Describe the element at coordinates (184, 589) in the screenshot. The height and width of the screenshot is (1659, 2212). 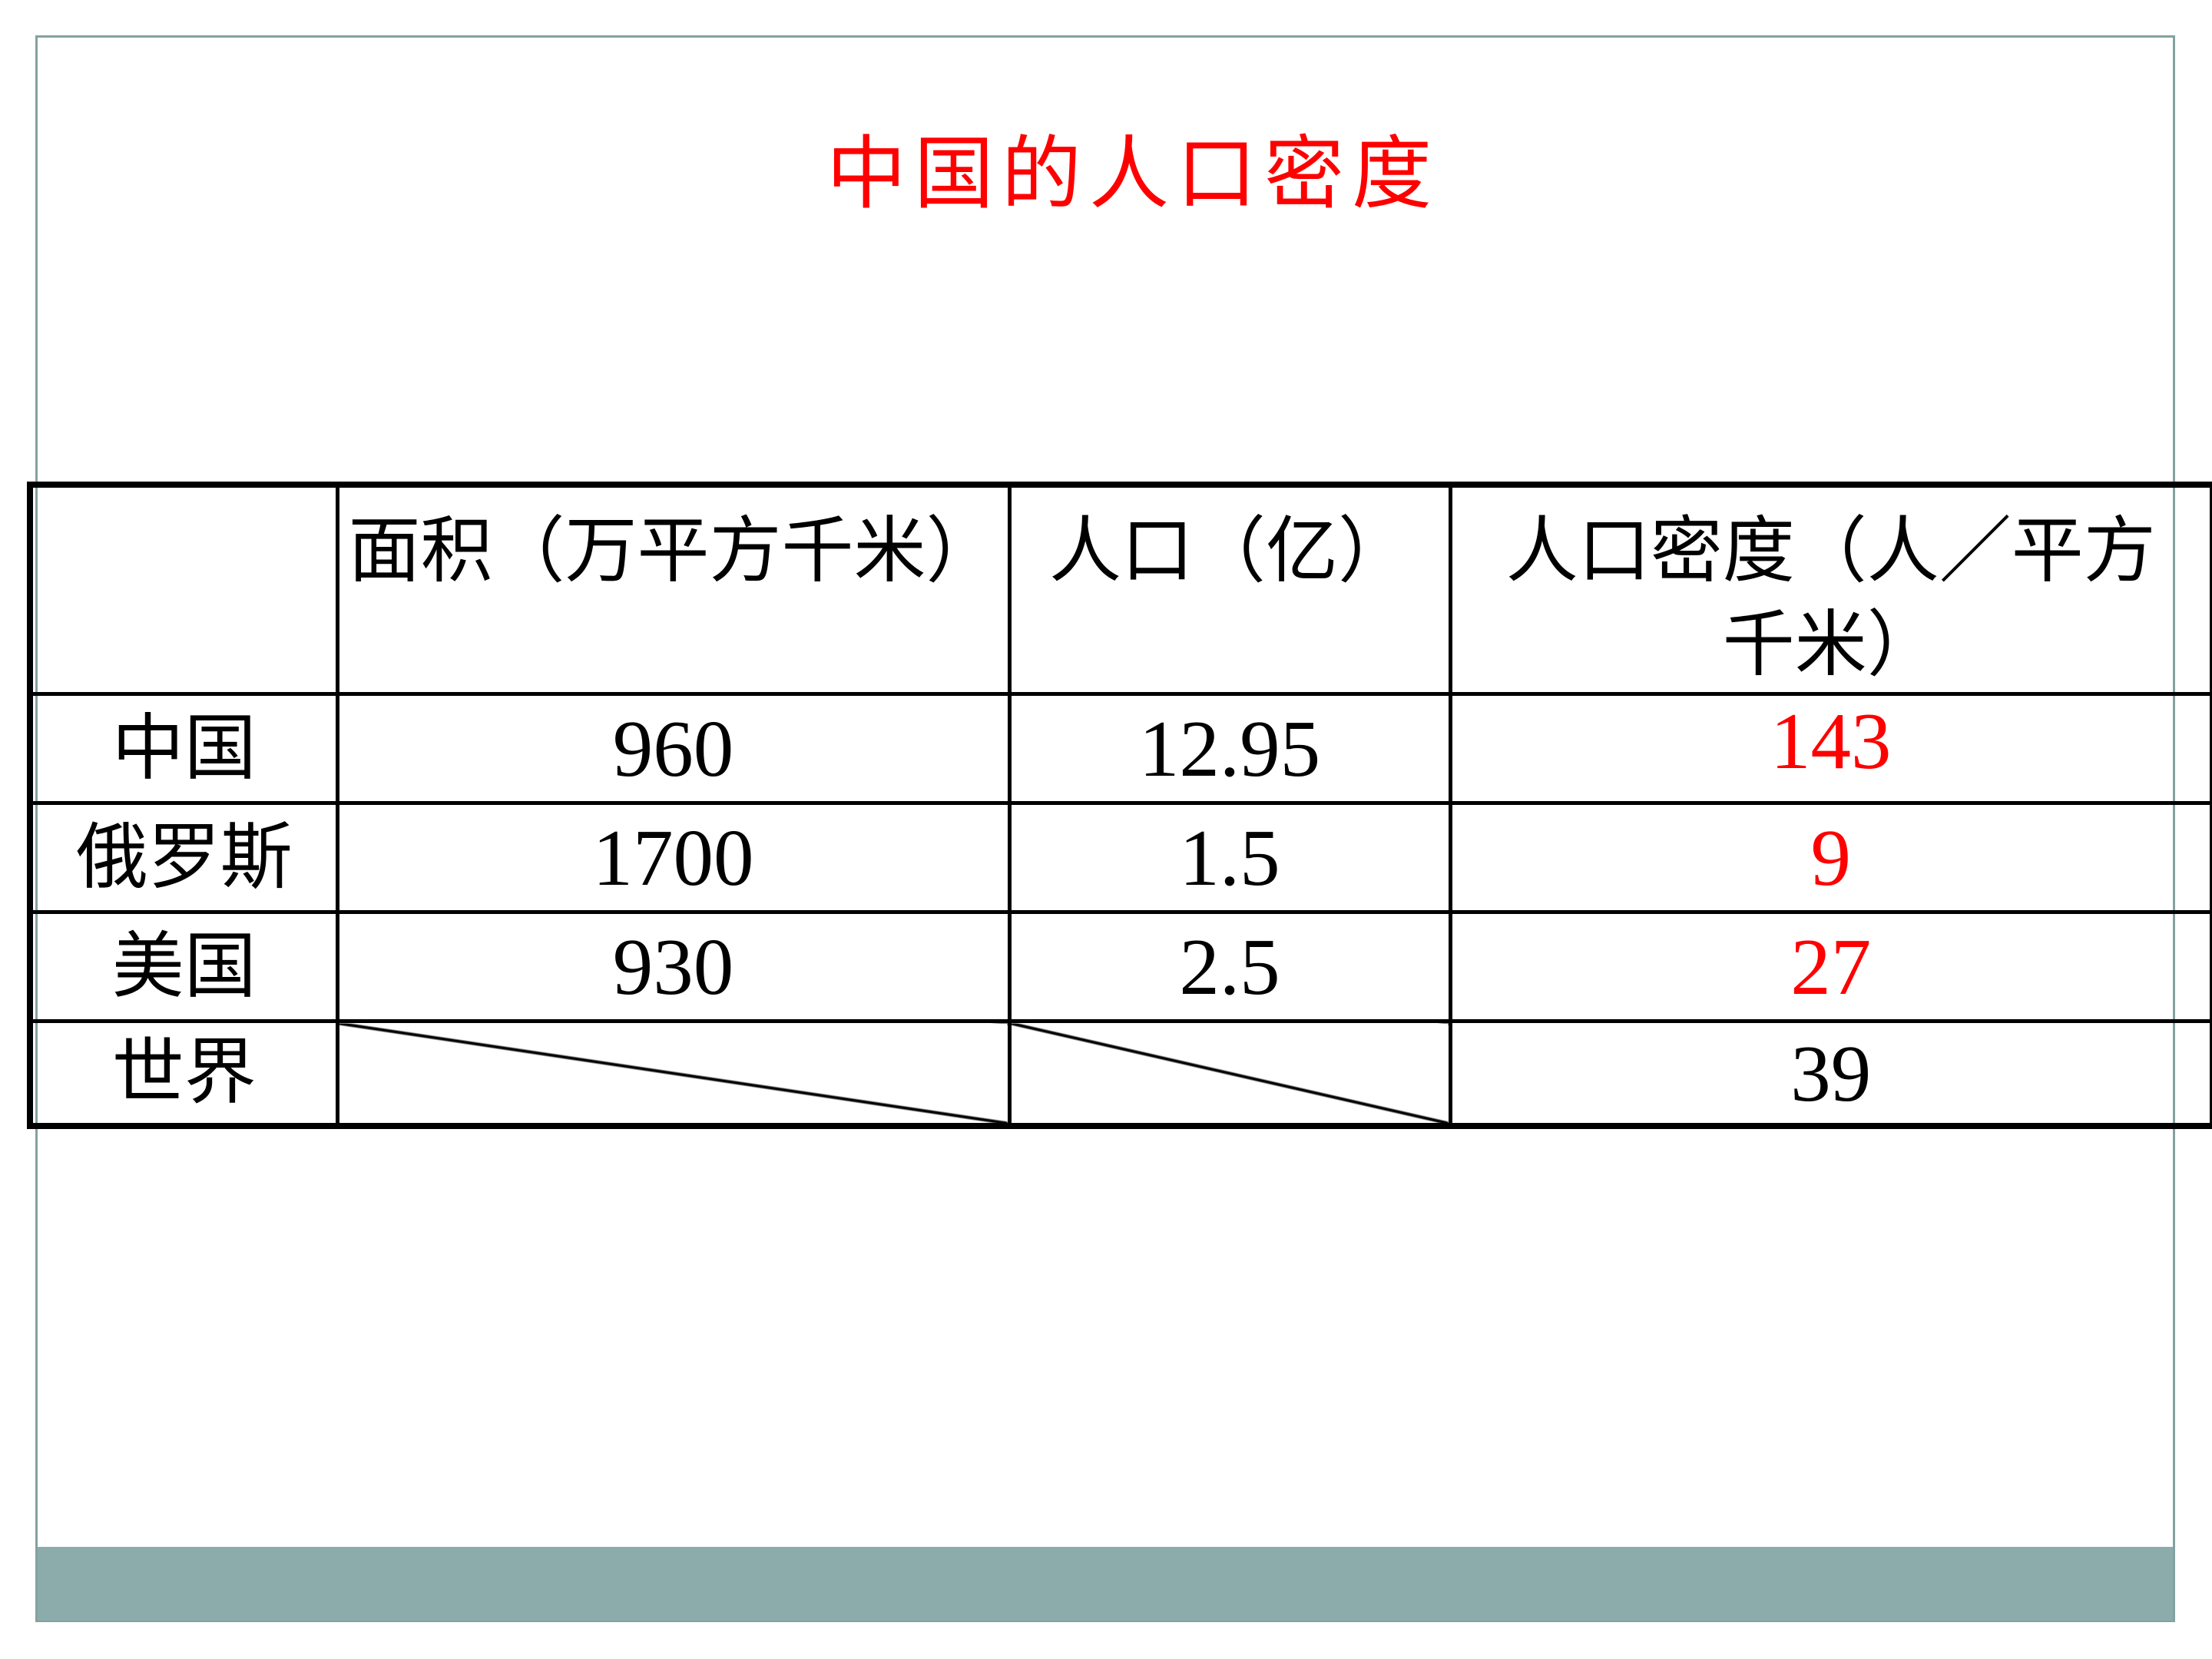
I see `header-cell-country` at that location.